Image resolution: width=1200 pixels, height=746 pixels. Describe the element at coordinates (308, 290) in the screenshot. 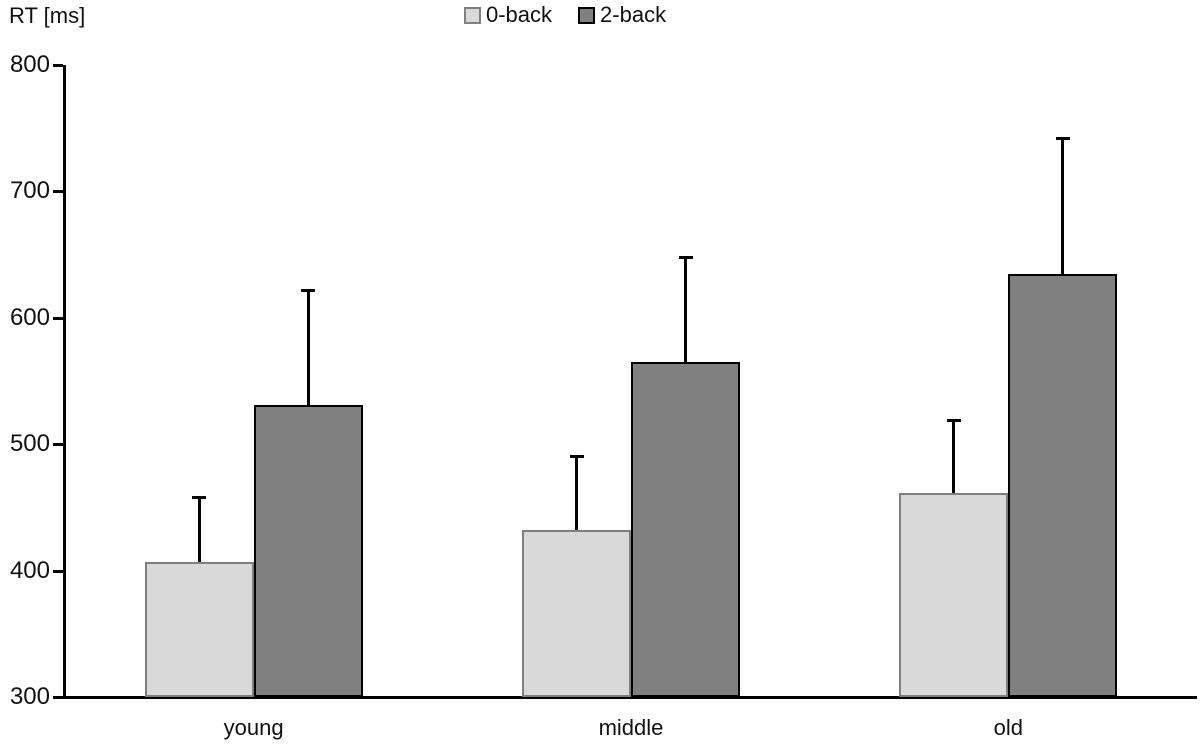

I see `errorbar-cap-2-back-young` at that location.